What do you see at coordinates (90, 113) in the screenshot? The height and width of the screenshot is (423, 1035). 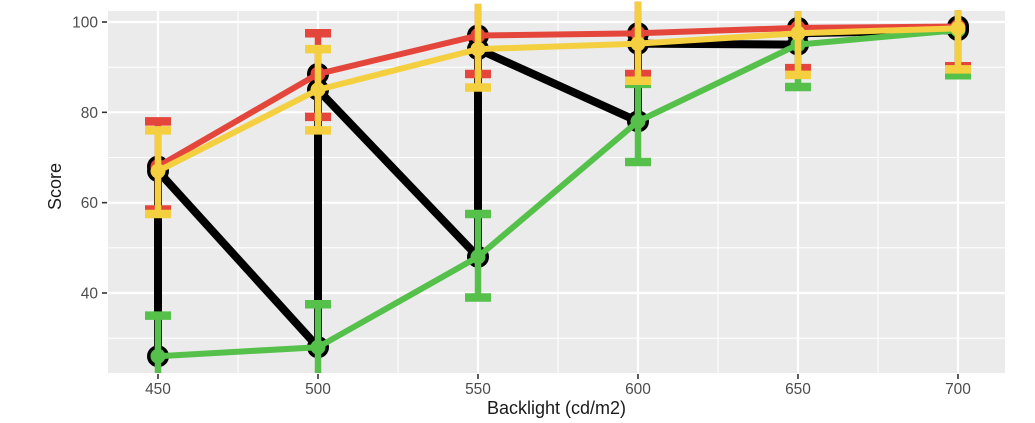 I see `y-tick-label: 80` at bounding box center [90, 113].